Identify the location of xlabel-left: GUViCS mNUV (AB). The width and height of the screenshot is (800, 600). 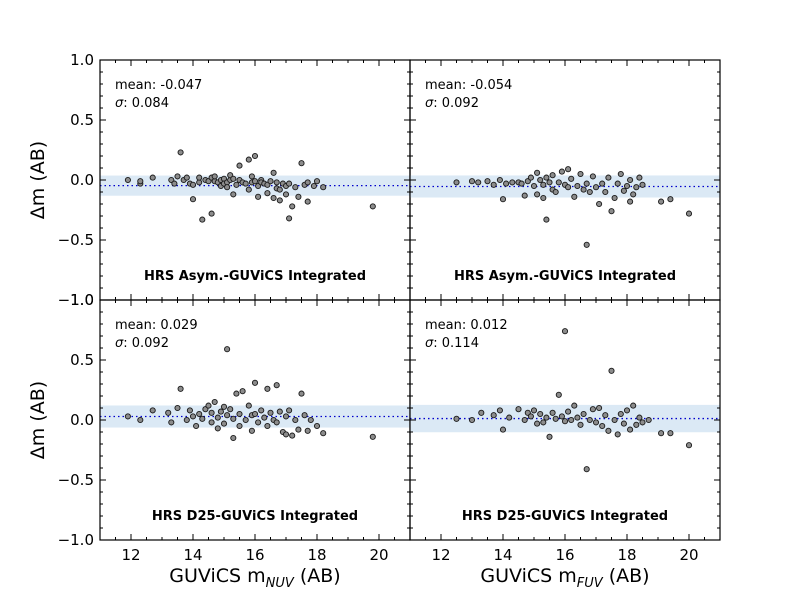
(254, 578).